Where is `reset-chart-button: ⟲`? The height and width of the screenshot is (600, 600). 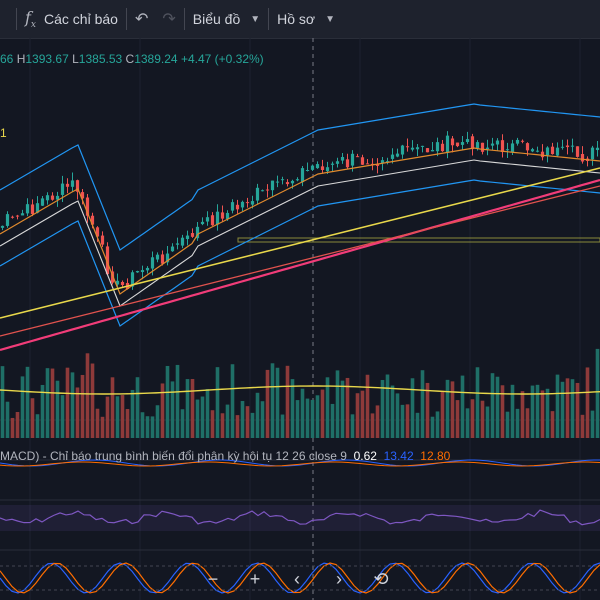 reset-chart-button: ⟲ is located at coordinates (381, 579).